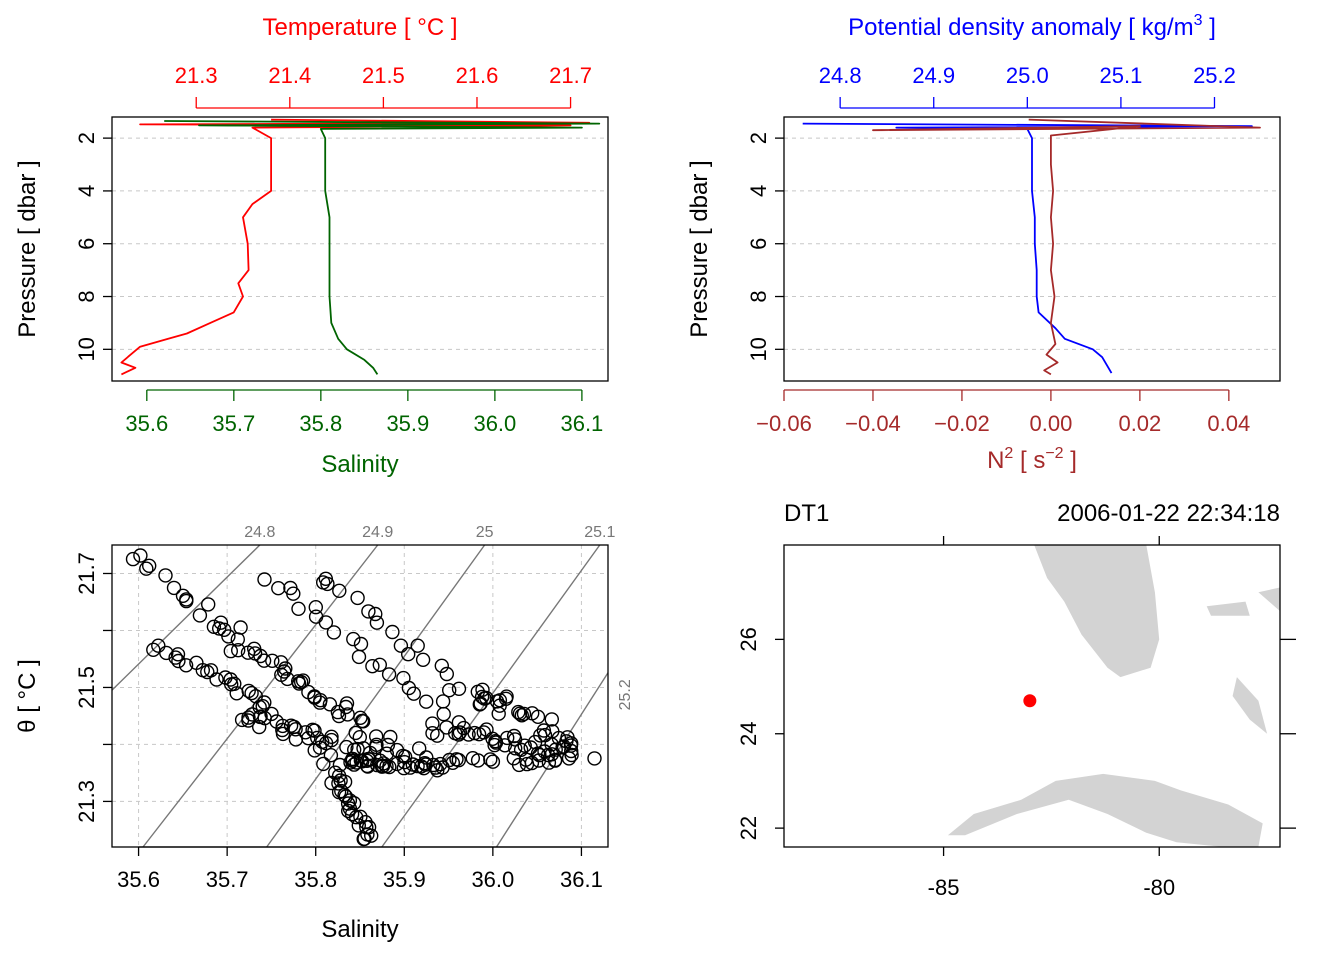  I want to click on p3-x-axis-label: Salinity, so click(359, 929).